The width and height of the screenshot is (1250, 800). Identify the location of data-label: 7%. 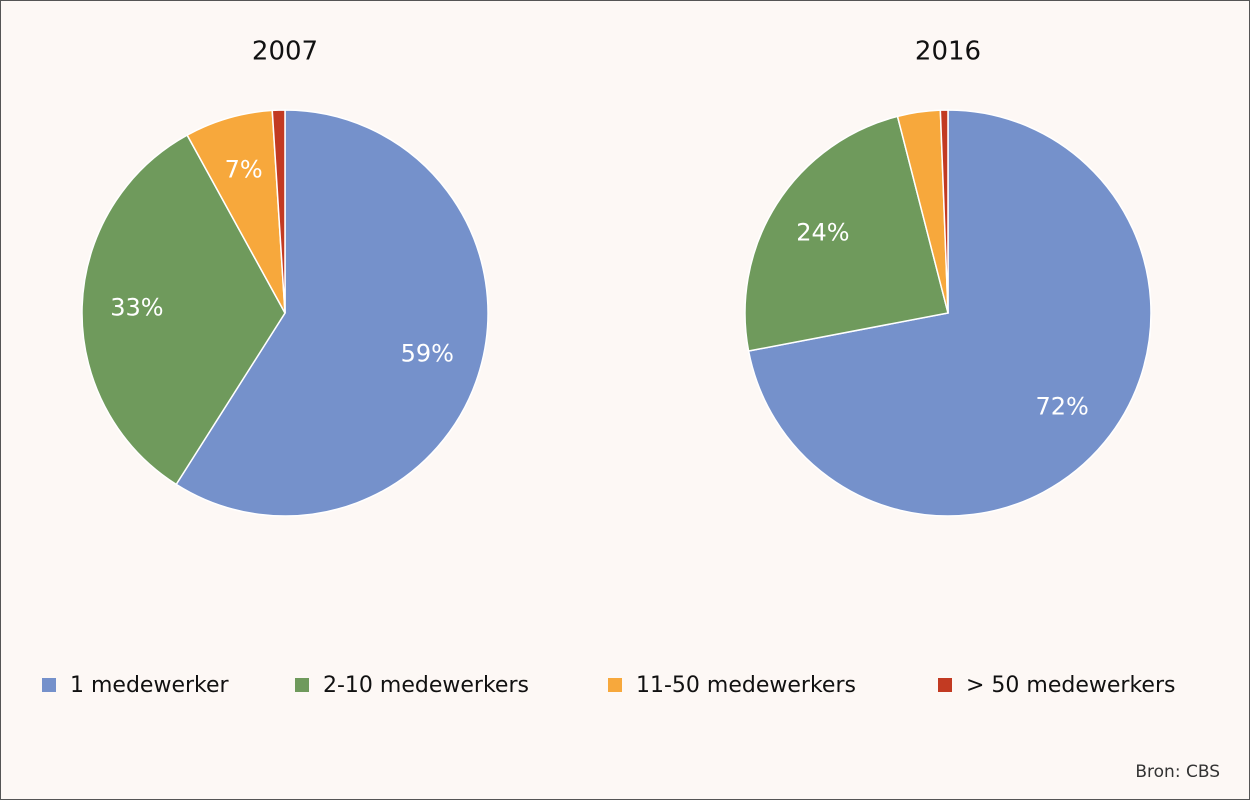
(244, 170).